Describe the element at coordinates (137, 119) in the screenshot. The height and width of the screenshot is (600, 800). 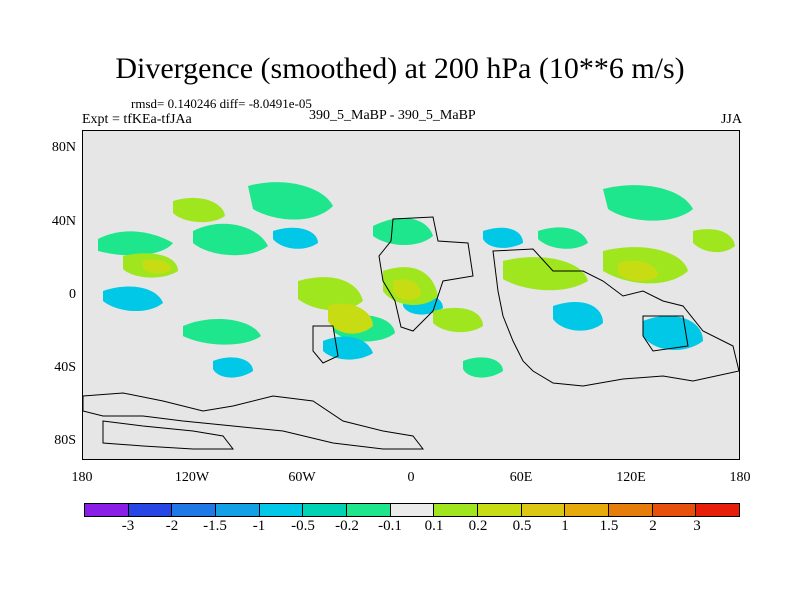
I see `experiment-label: Expt = tfKEa-tfJAa` at that location.